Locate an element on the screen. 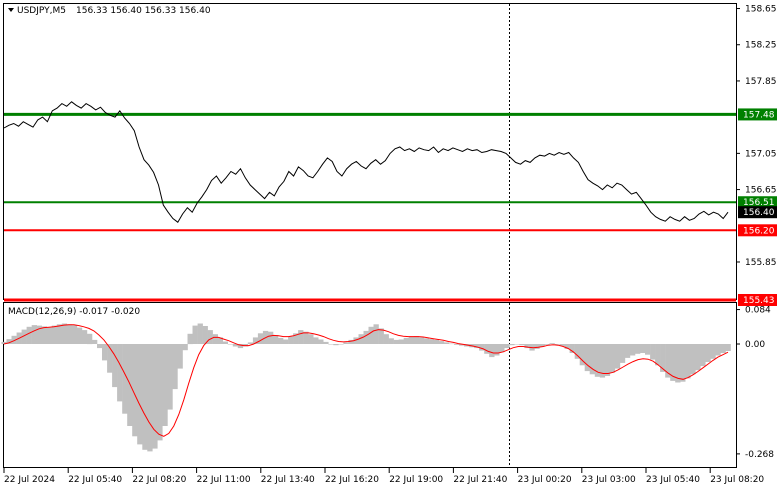 The height and width of the screenshot is (489, 781). price-tick-label: 156.65 is located at coordinates (761, 191).